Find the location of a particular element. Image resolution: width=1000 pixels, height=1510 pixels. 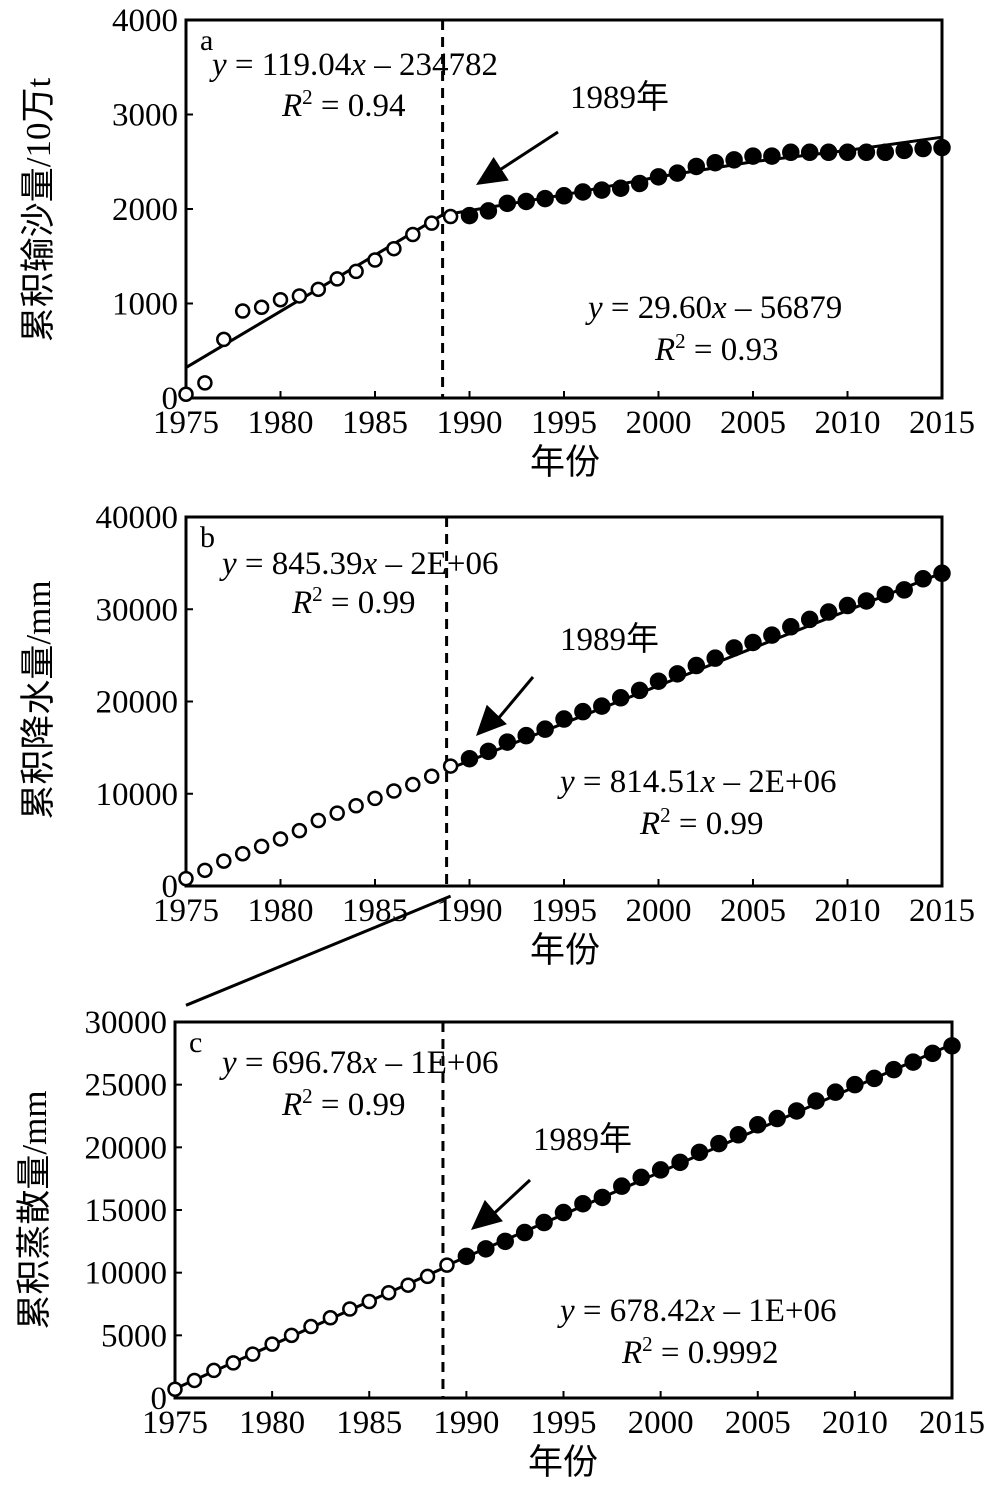

y-axis-title: 累积降水量/mm is located at coordinates (38, 699).